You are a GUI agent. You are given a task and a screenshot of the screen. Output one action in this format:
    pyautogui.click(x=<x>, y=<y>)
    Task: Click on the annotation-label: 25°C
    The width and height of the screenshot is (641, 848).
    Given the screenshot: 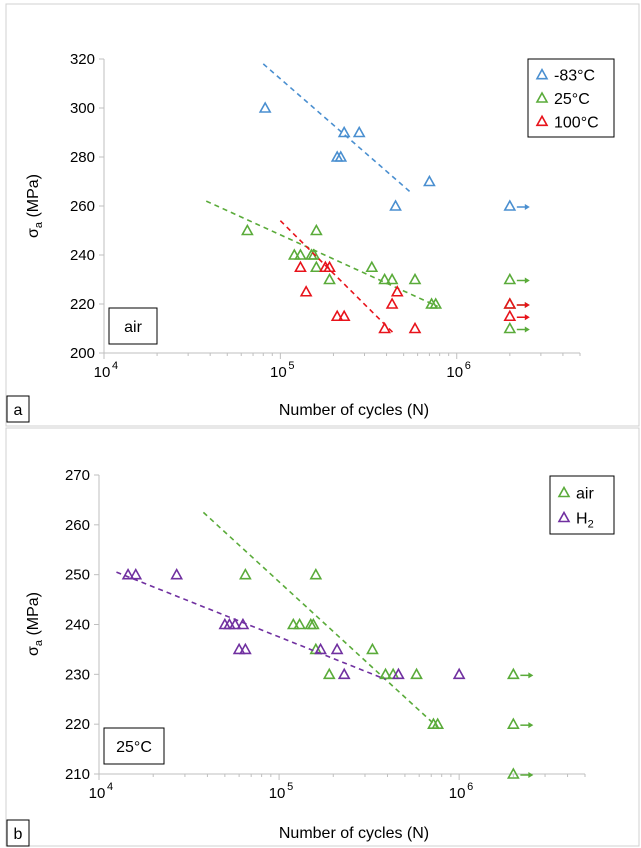 What is the action you would take?
    pyautogui.click(x=134, y=747)
    